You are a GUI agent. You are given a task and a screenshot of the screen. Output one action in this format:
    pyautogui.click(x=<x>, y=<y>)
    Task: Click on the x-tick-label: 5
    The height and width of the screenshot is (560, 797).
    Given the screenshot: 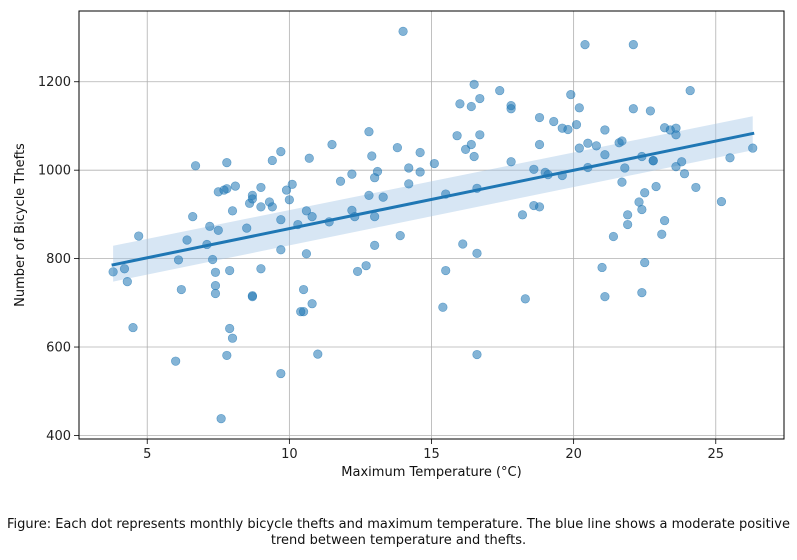 What is the action you would take?
    pyautogui.click(x=147, y=454)
    